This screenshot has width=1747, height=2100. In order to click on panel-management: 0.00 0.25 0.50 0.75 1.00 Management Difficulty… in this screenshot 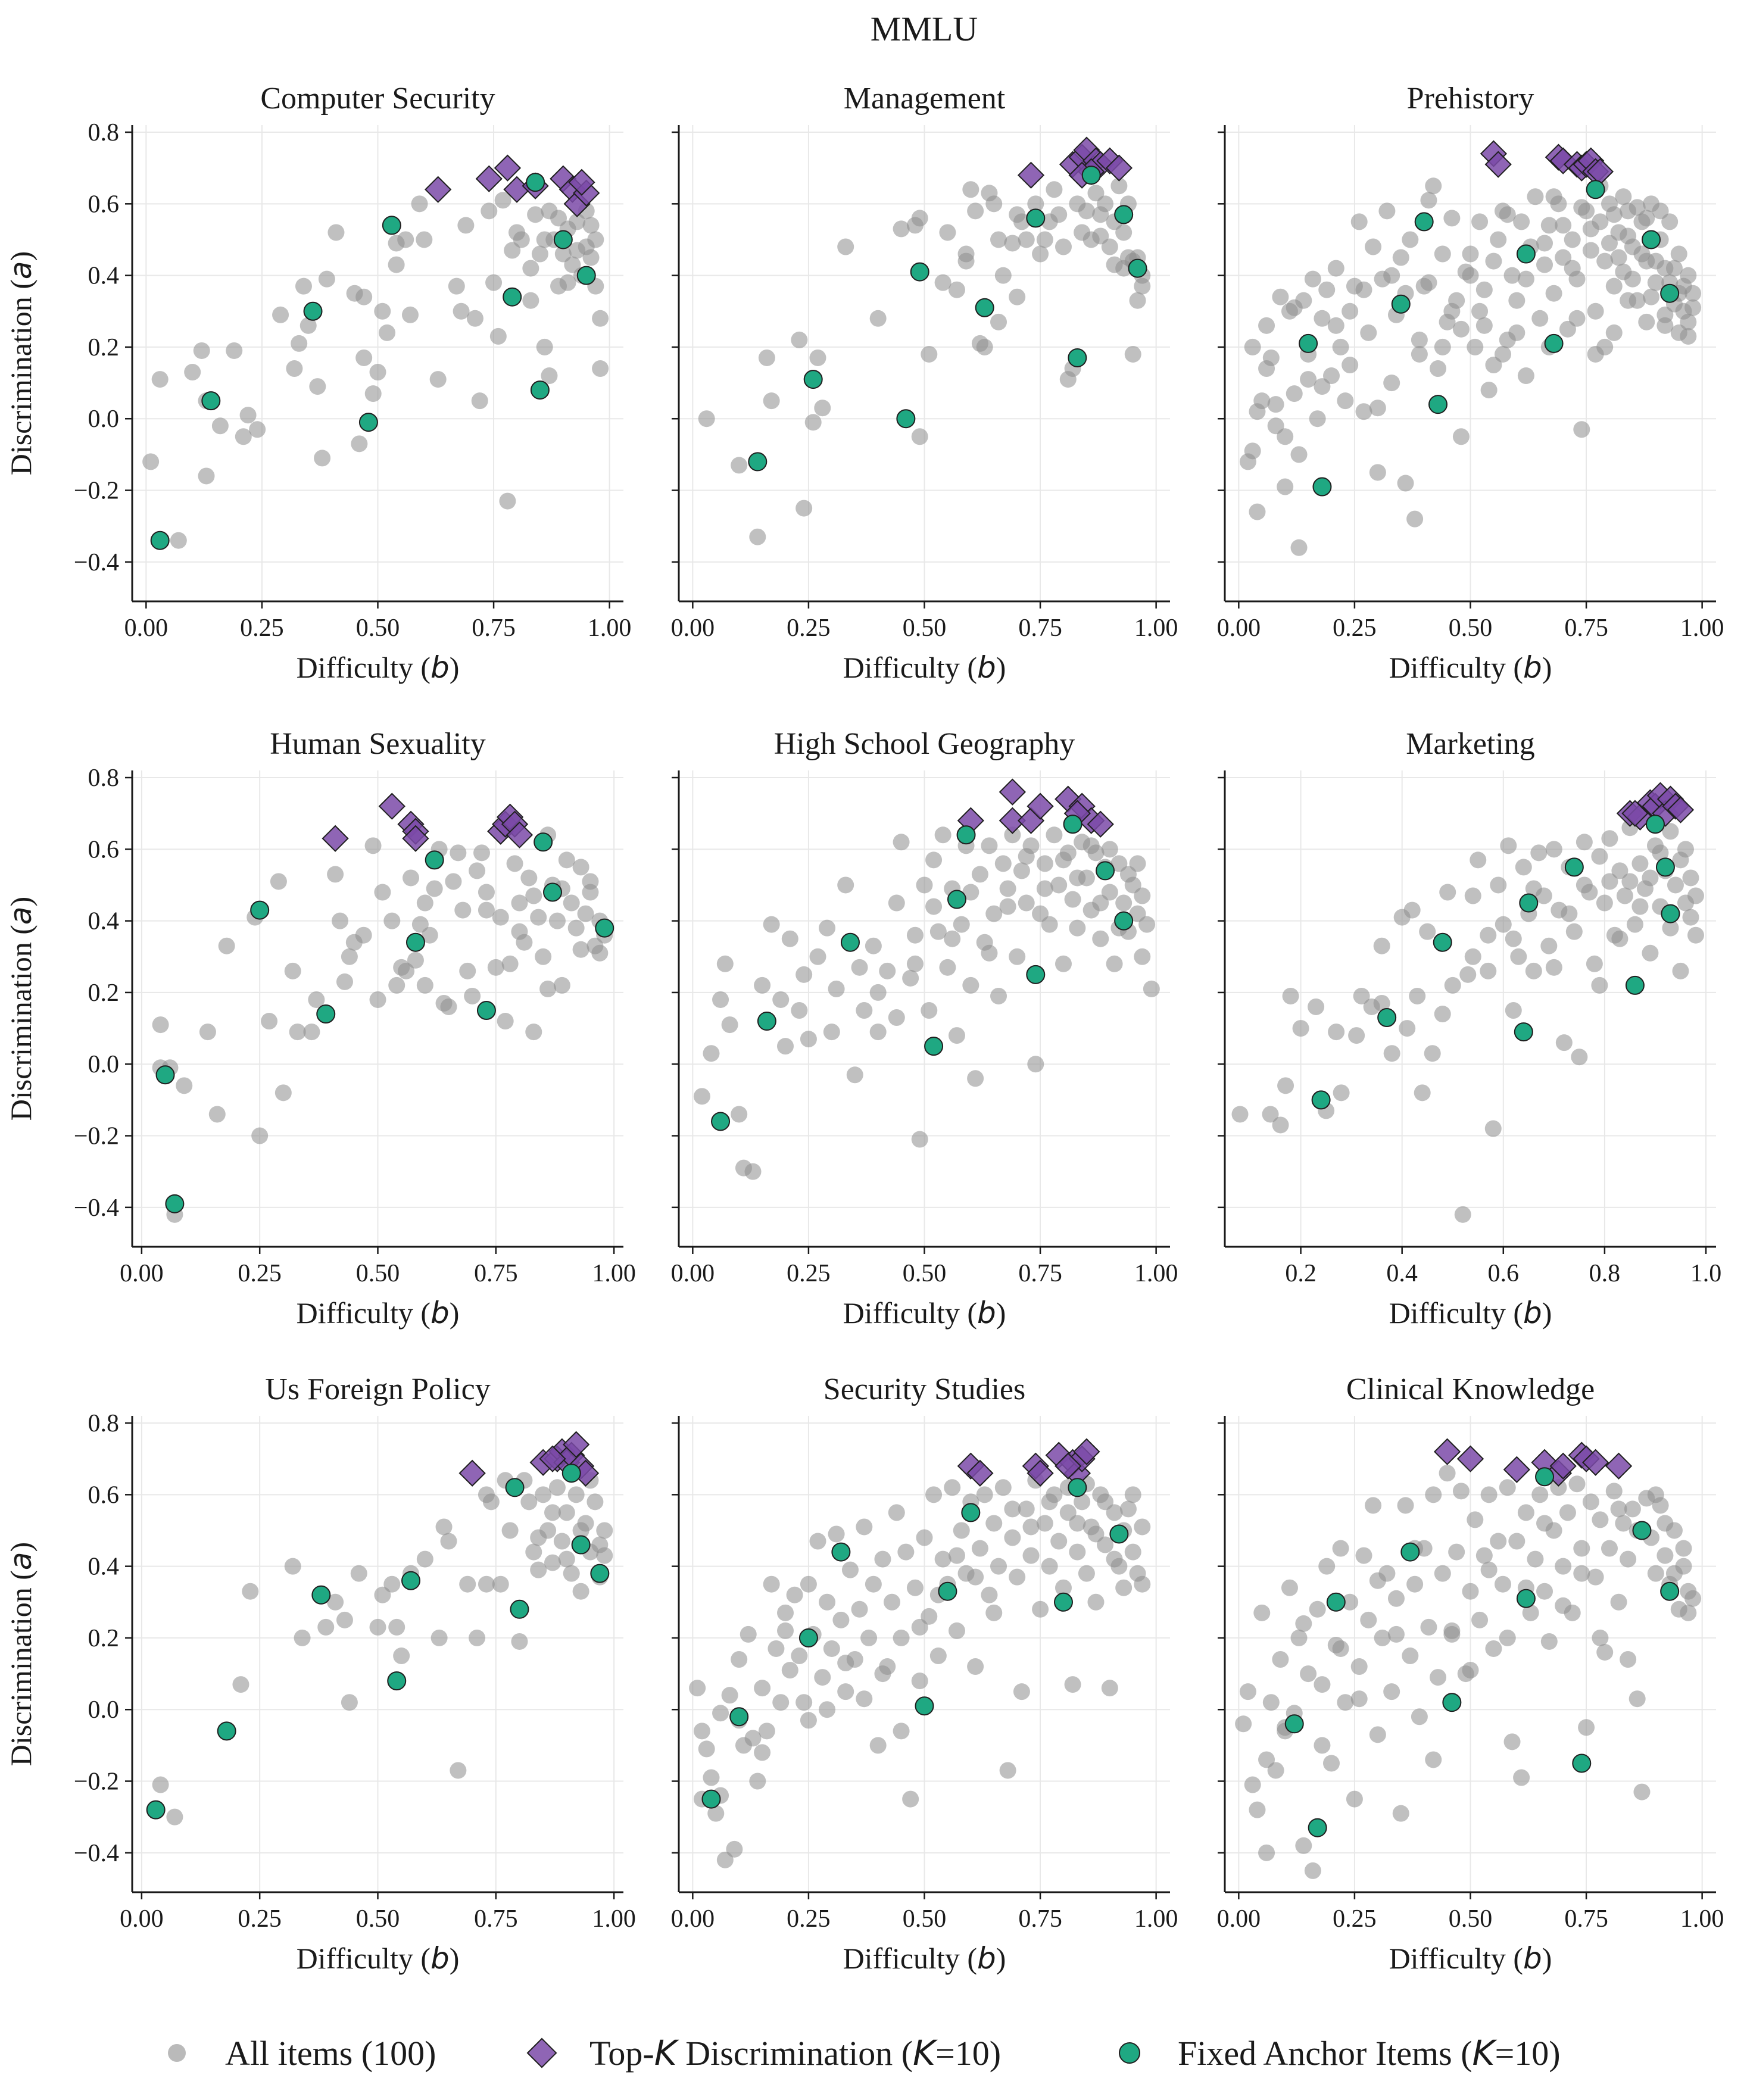, I will do `click(924, 383)`.